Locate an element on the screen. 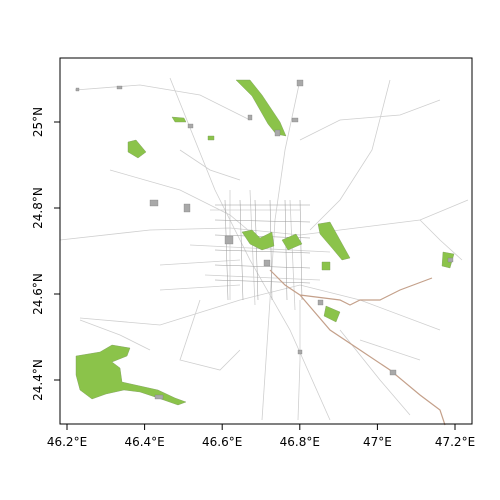  city-grid is located at coordinates (262, 250).